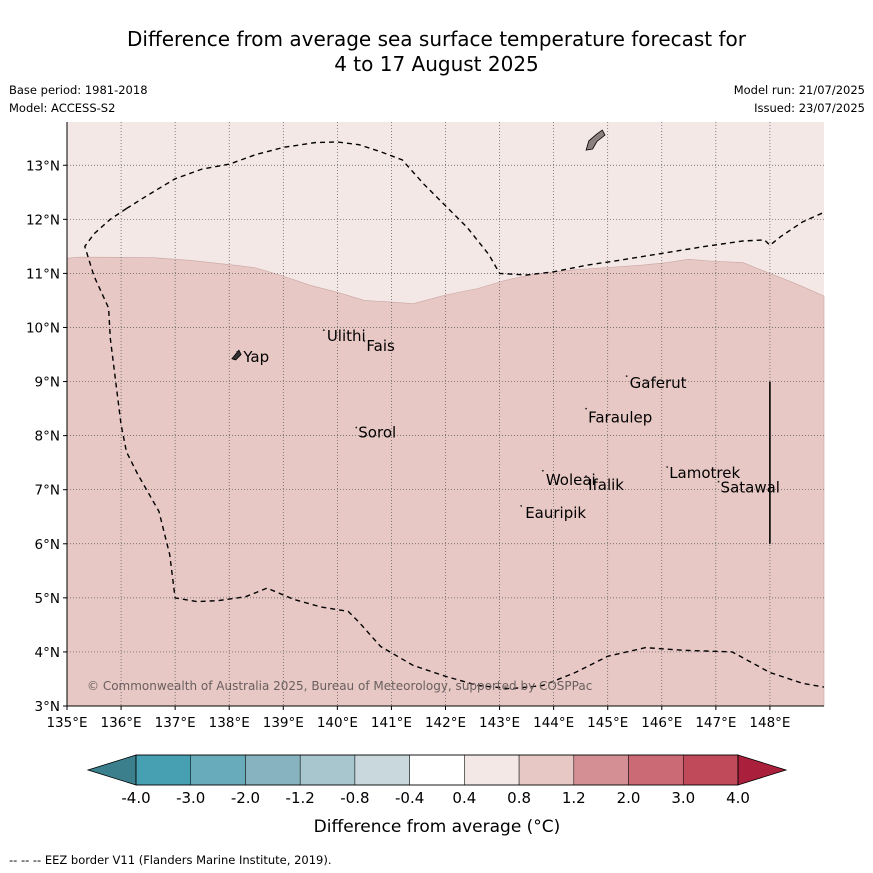 The width and height of the screenshot is (873, 873). Describe the element at coordinates (762, 770) in the screenshot. I see `colorbar-extend-high` at that location.